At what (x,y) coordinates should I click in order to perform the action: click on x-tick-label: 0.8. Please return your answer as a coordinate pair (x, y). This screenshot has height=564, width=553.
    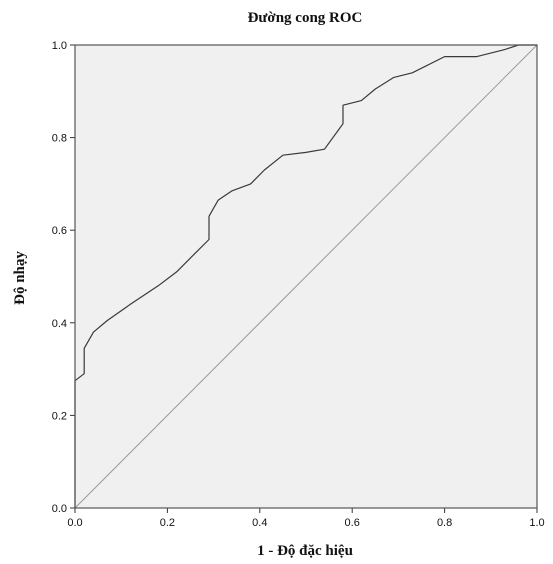
    Looking at the image, I should click on (444, 523).